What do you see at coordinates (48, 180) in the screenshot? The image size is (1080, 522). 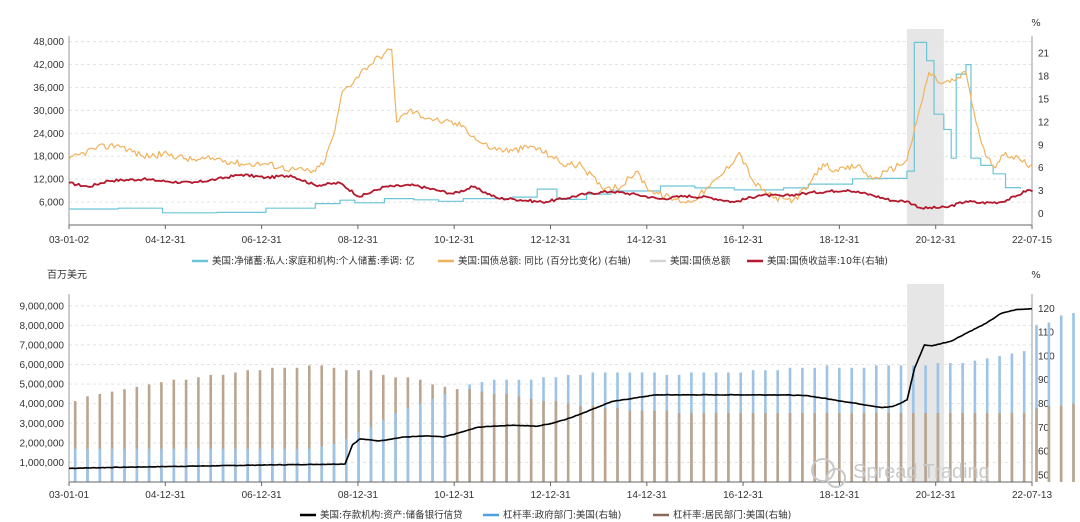 I see `y-left-tick-label: 12,000` at bounding box center [48, 180].